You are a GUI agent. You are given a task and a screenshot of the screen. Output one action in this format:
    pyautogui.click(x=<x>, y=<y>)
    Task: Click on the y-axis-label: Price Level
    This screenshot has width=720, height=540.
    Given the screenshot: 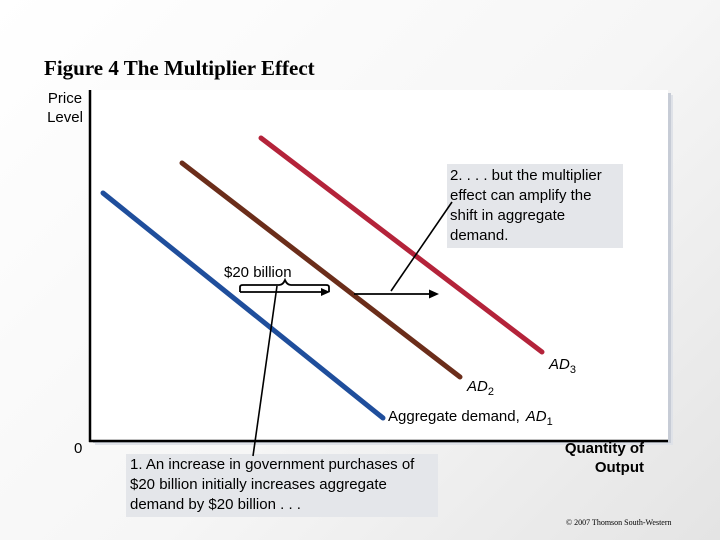 What is the action you would take?
    pyautogui.click(x=65, y=108)
    